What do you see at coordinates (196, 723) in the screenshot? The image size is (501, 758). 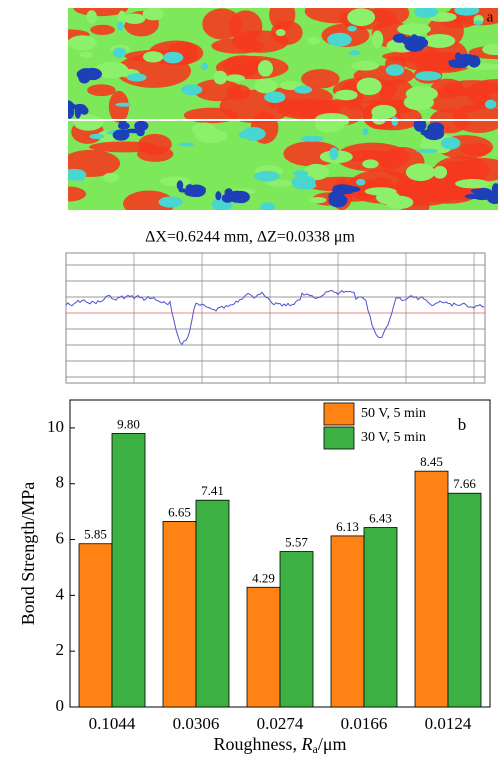 I see `x-tick-label: 0.0306` at bounding box center [196, 723].